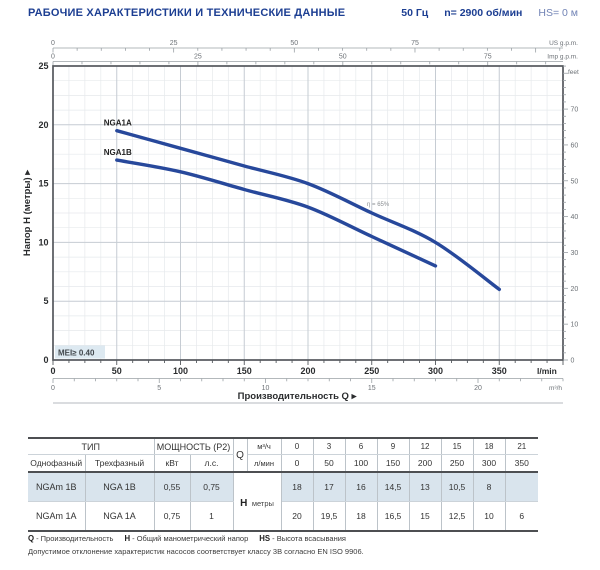 This screenshot has height=570, width=600. What do you see at coordinates (575, 253) in the screenshot?
I see `axis-tick-label: 30` at bounding box center [575, 253].